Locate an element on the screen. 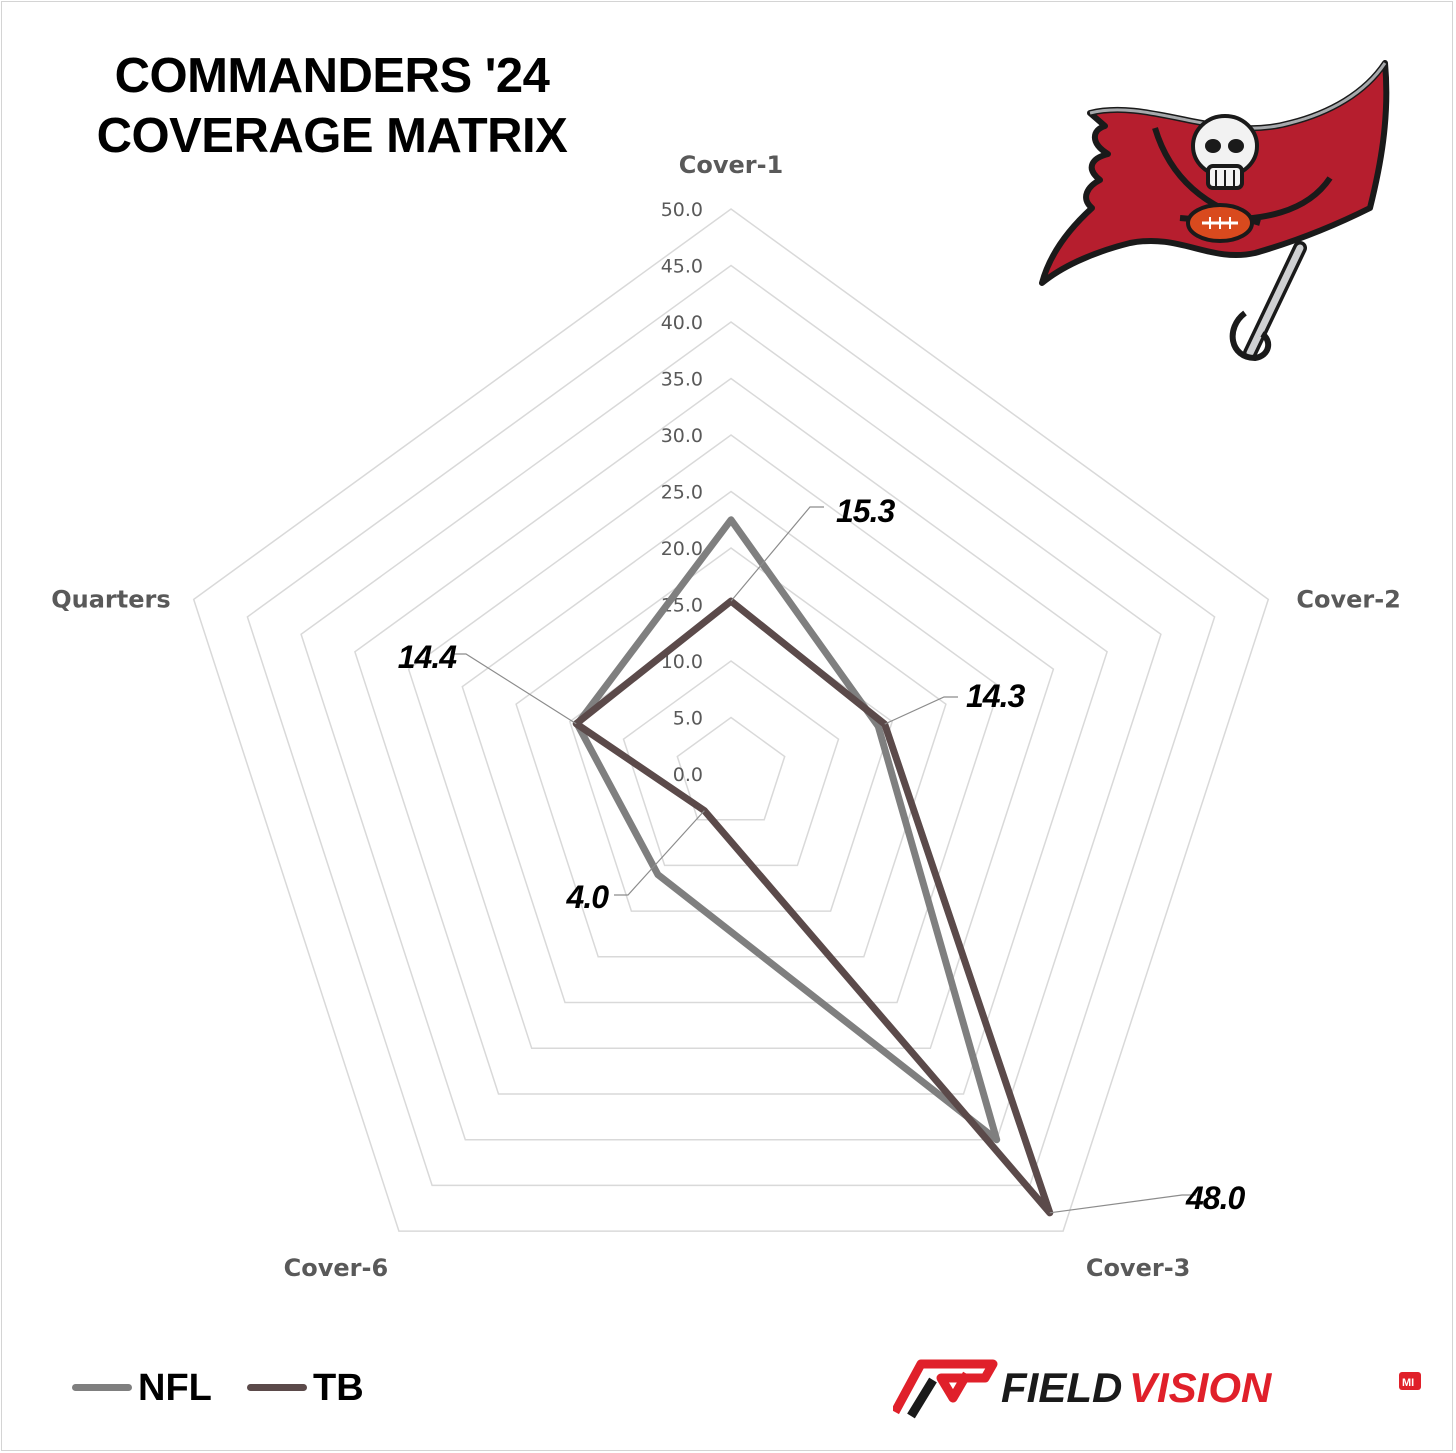  fieldvision-logo: FIELD VISION MI is located at coordinates (1157, 1389).